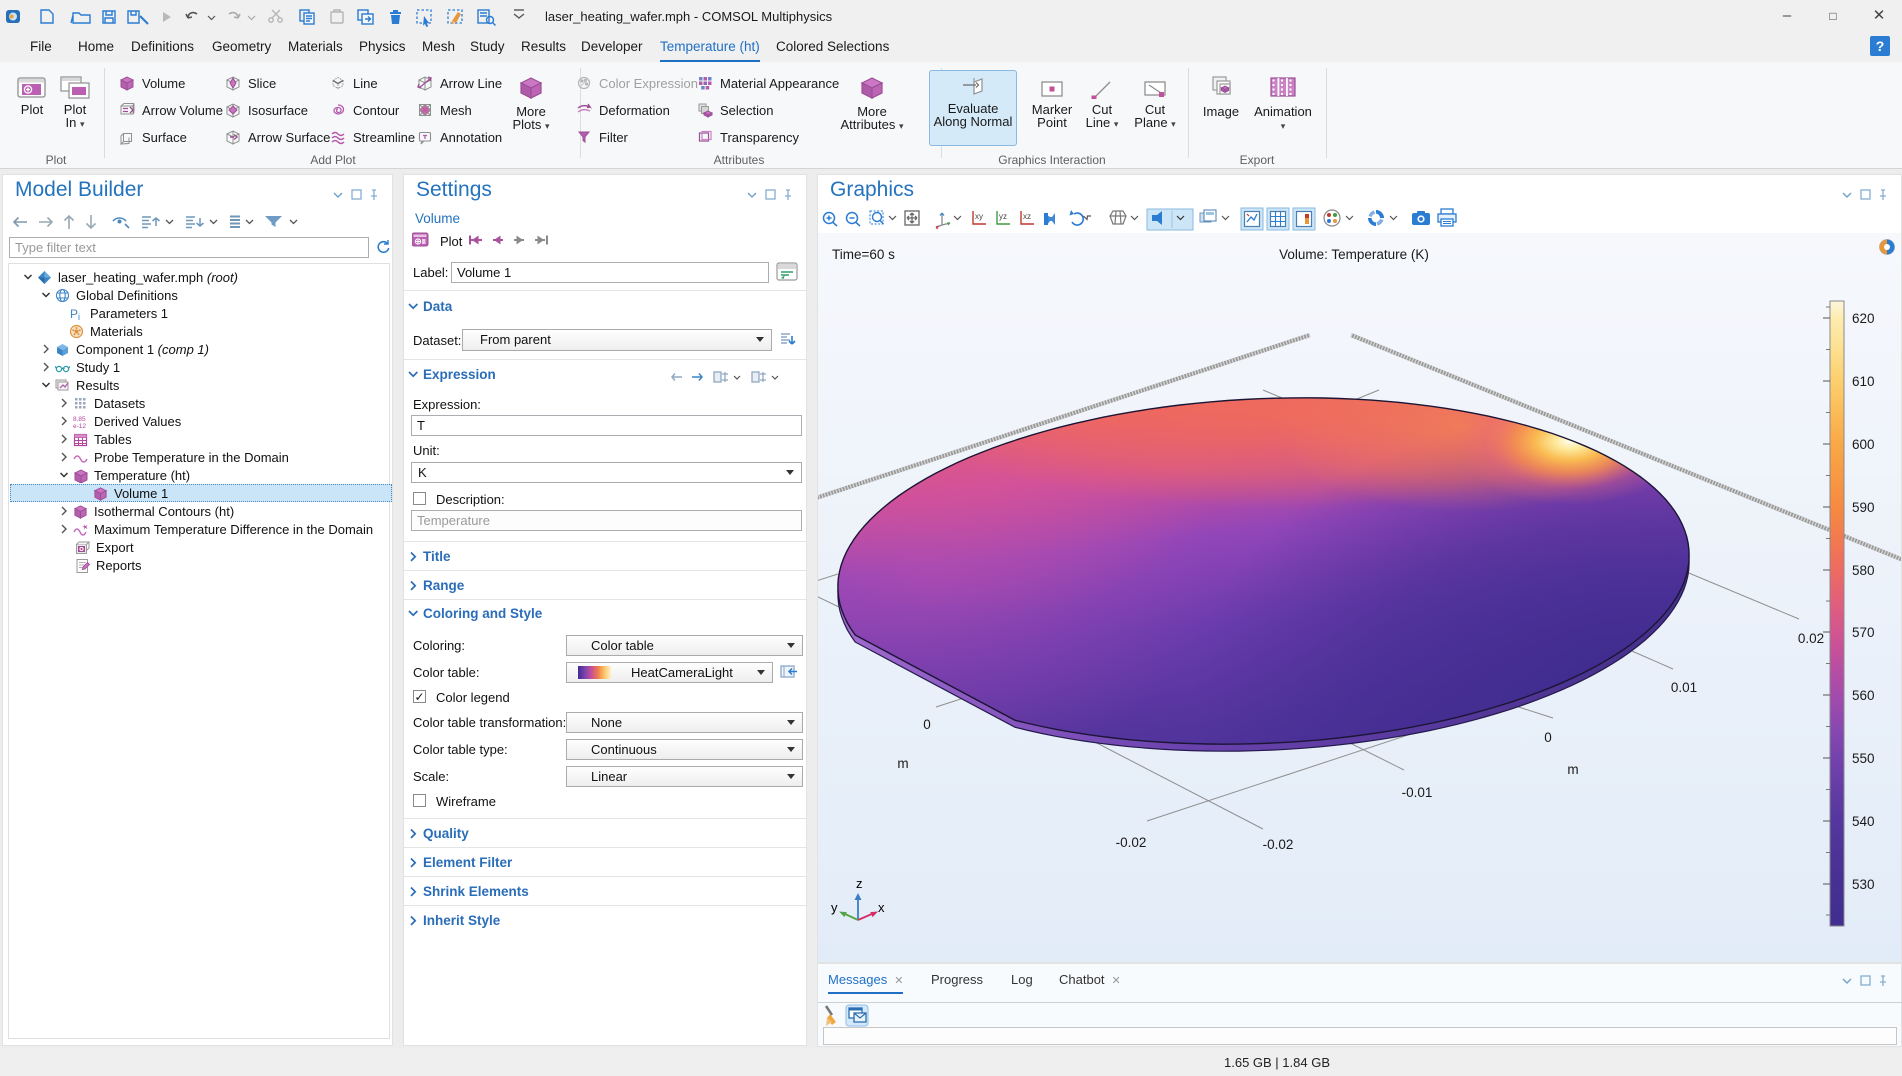  Describe the element at coordinates (834, 907) in the screenshot. I see `svg-text: y` at that location.